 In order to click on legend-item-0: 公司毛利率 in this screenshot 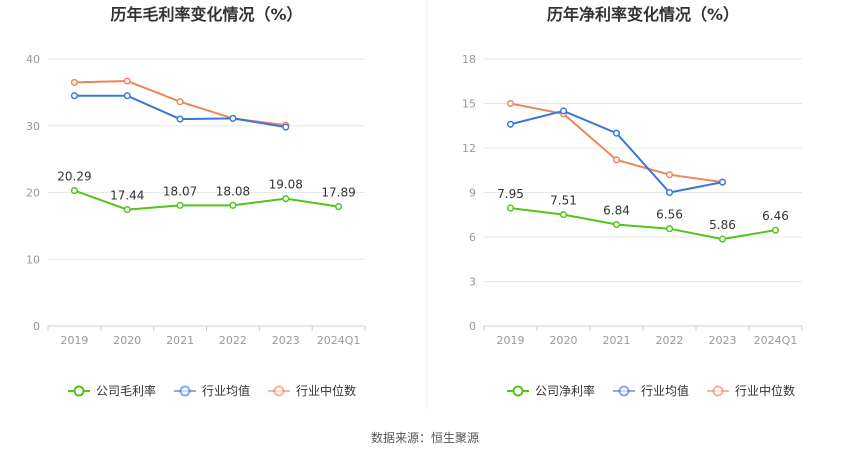, I will do `click(112, 390)`.